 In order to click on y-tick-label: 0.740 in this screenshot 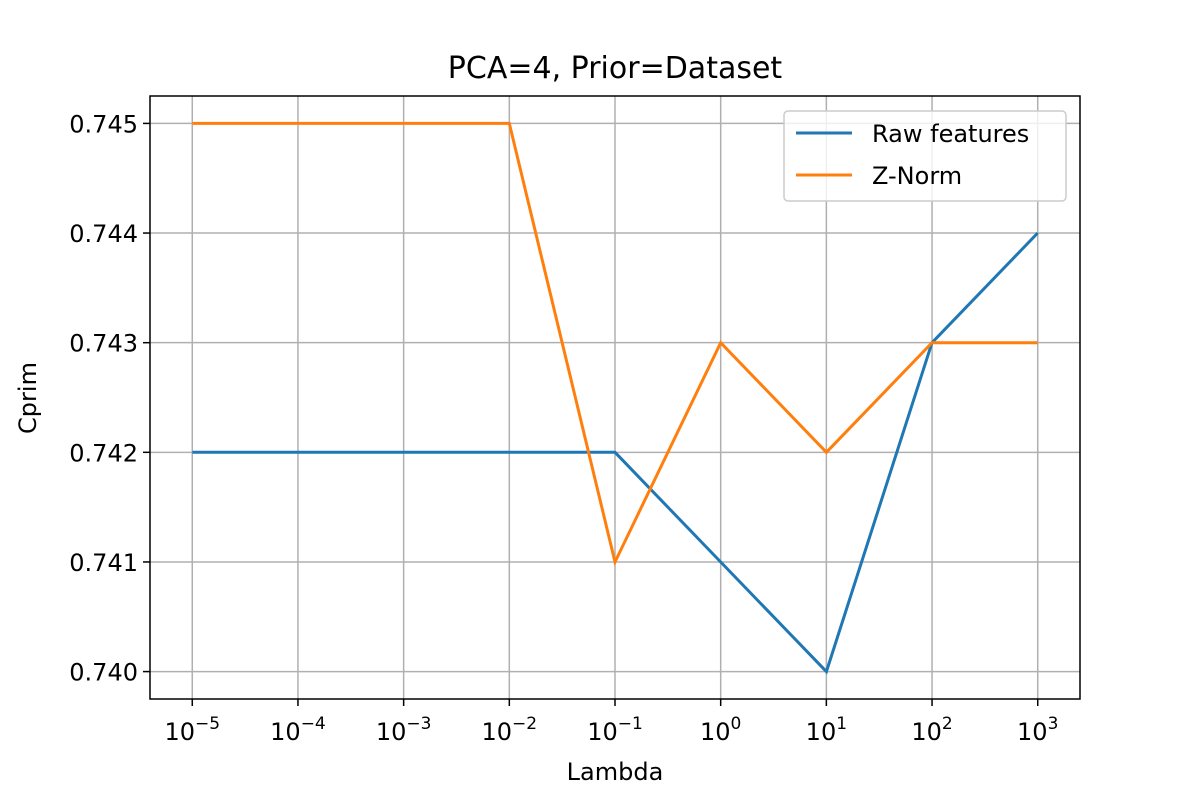, I will do `click(103, 673)`.